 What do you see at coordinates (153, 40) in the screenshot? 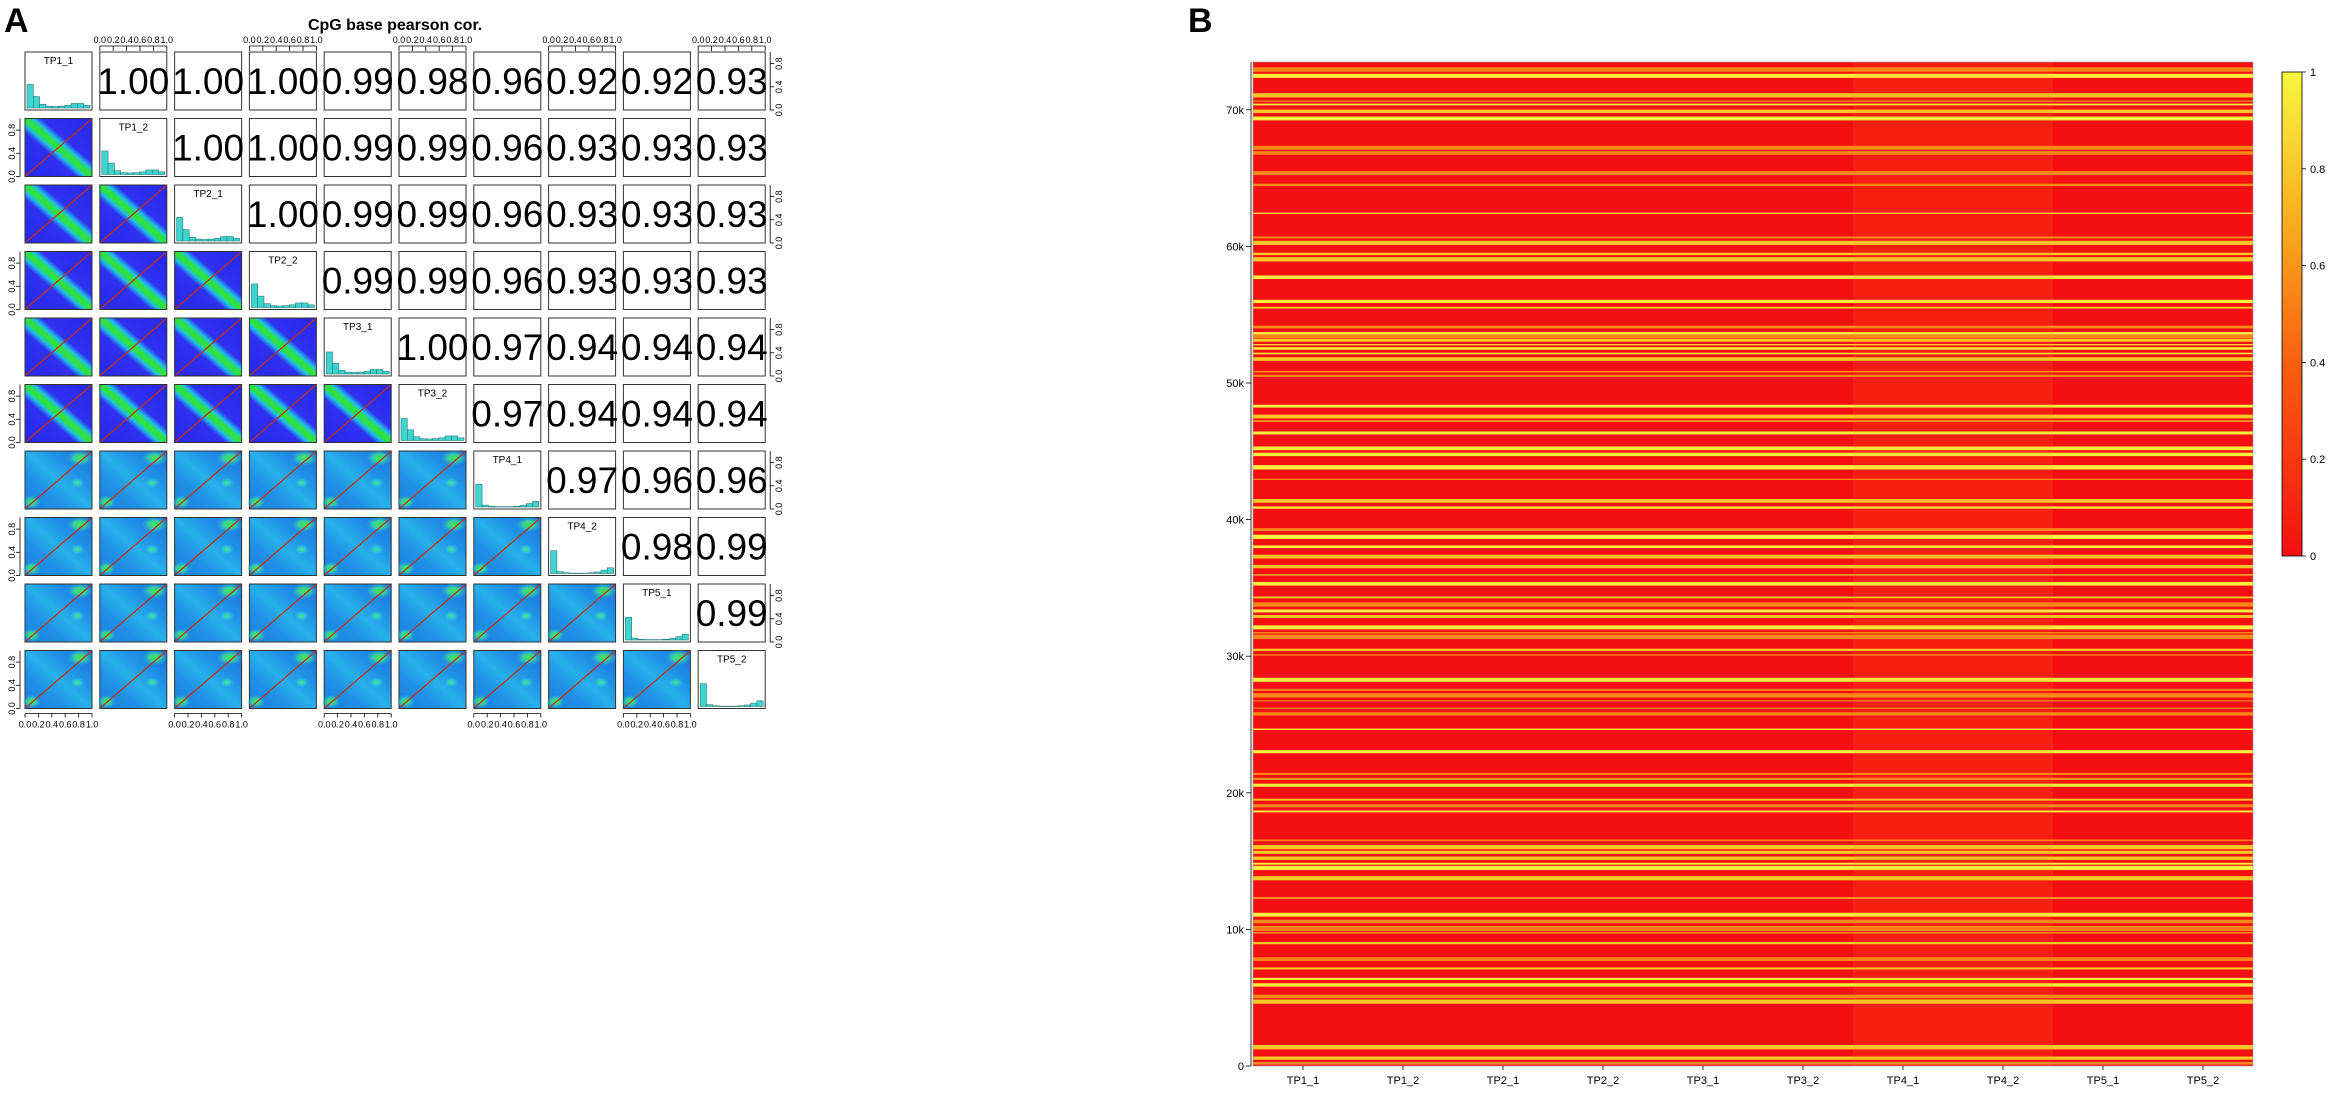
I see `top-x-tick: 0.8` at bounding box center [153, 40].